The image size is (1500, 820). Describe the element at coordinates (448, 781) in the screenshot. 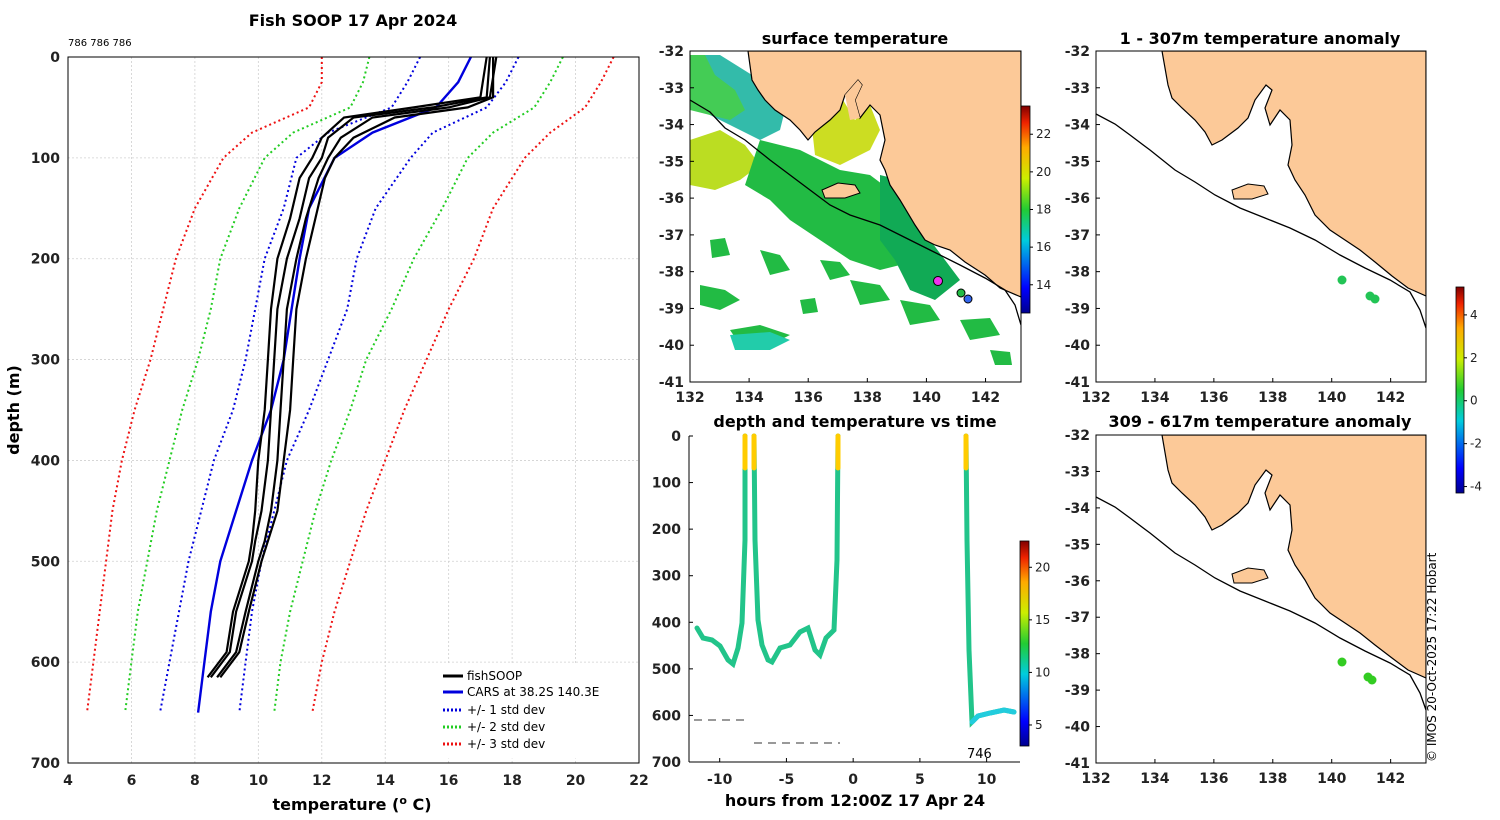

I see `profile-x-tick: 16` at that location.